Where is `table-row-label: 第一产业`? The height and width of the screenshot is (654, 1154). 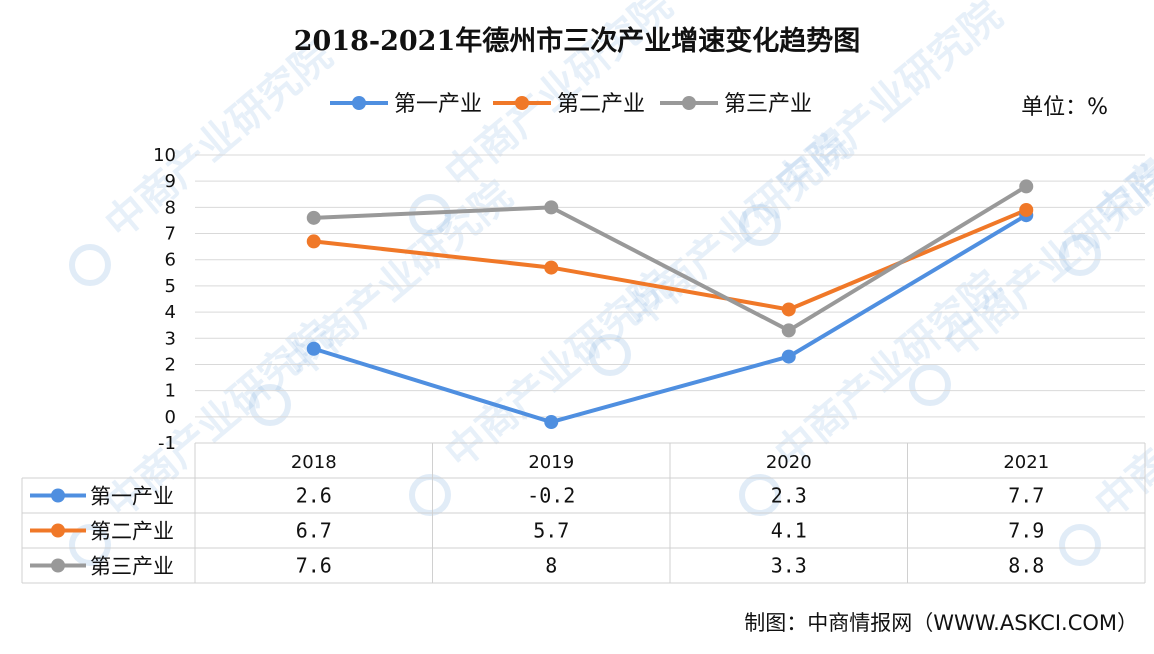
table-row-label: 第一产业 is located at coordinates (132, 497).